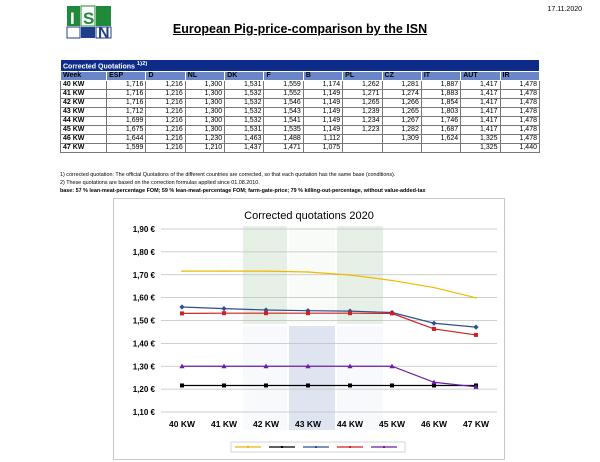 The width and height of the screenshot is (600, 462). What do you see at coordinates (323, 85) in the screenshot?
I see `price-cell: 1,174` at bounding box center [323, 85].